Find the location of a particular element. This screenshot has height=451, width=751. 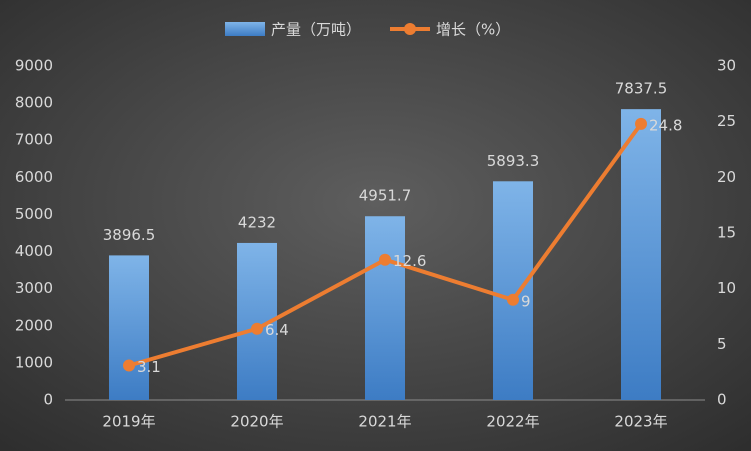

line-value-label: 3.1 is located at coordinates (149, 367).